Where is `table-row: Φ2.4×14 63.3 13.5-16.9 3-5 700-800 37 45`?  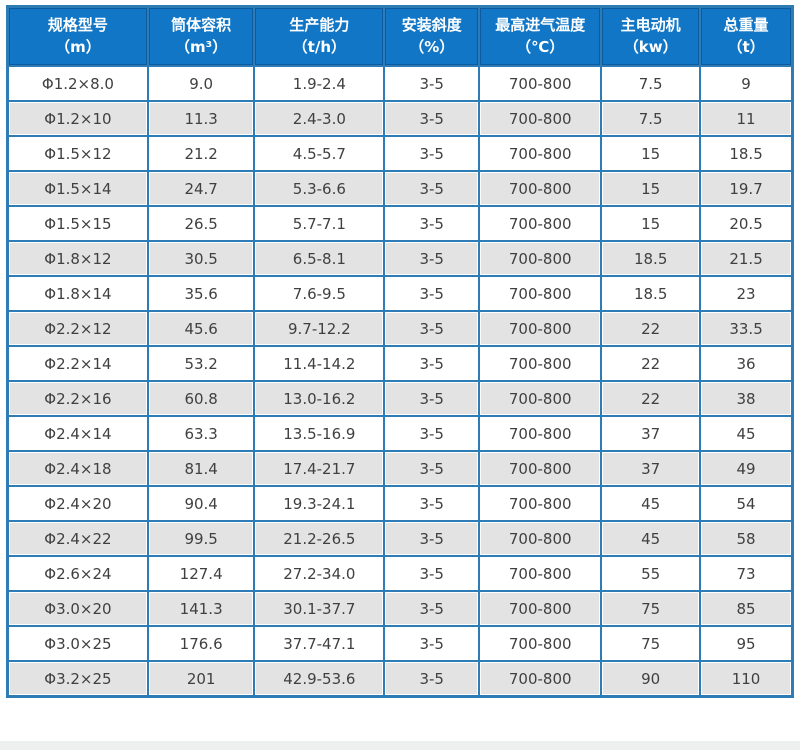
table-row: Φ2.4×14 63.3 13.5-16.9 3-5 700-800 37 45 is located at coordinates (400, 433).